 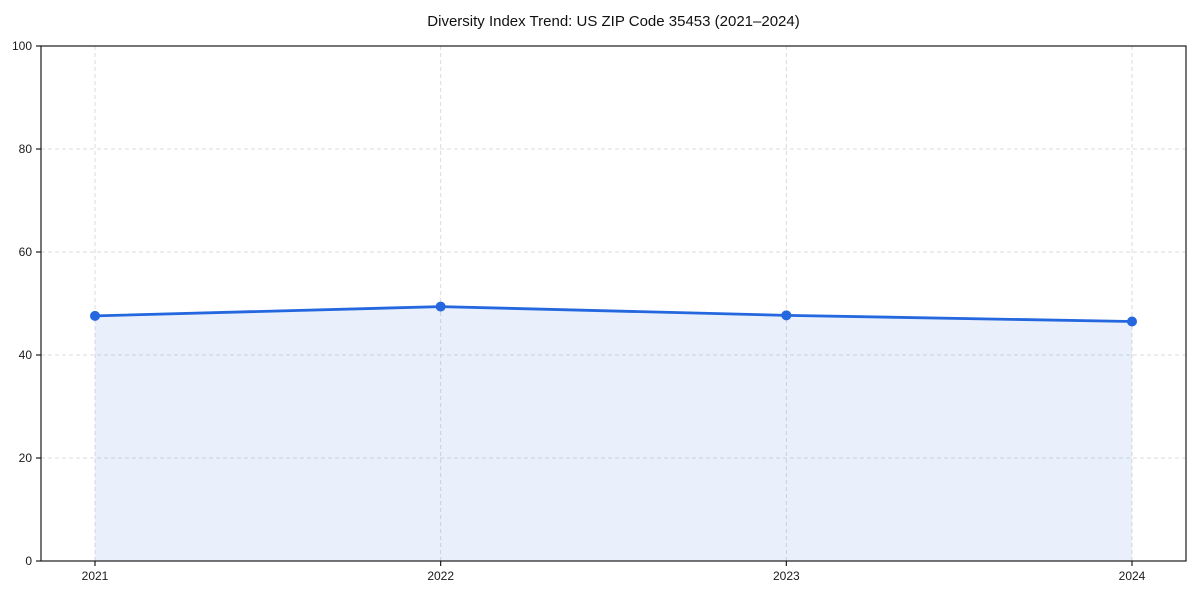 What do you see at coordinates (22, 46) in the screenshot?
I see `y-tick-label: 100` at bounding box center [22, 46].